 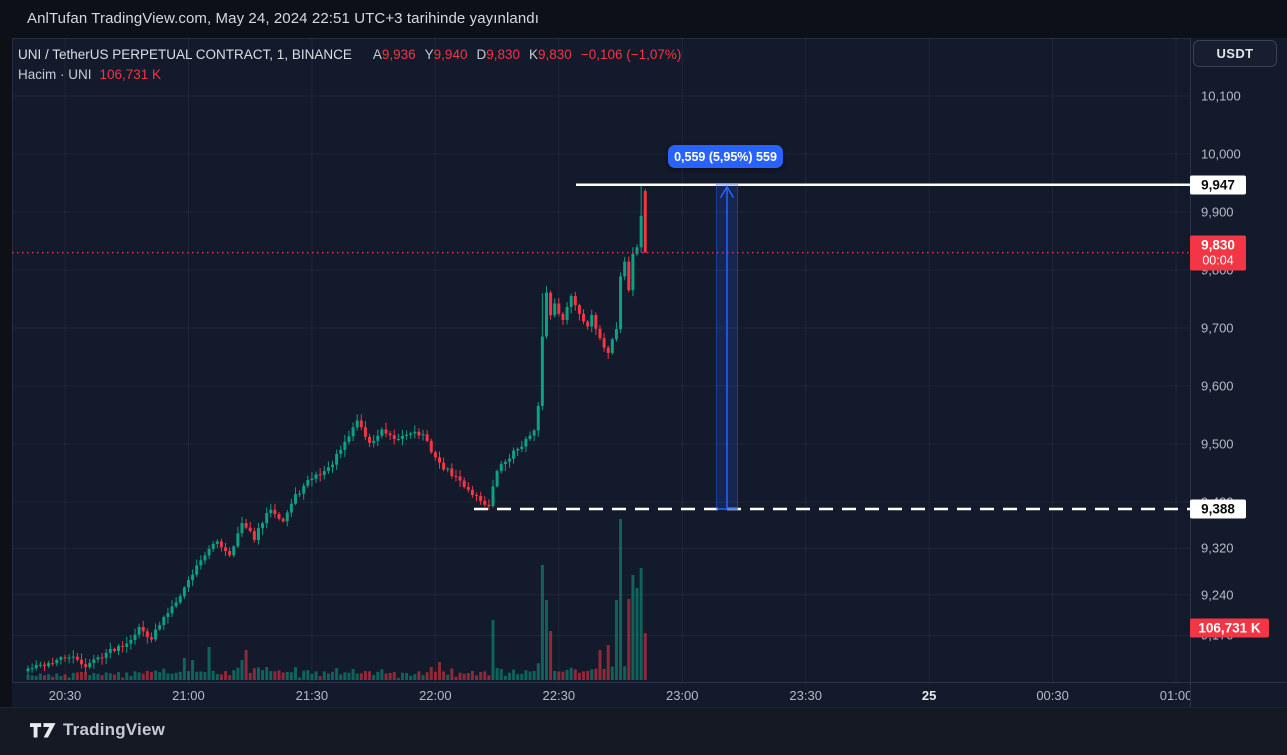 I want to click on measure-arrow-up, so click(x=727, y=192).